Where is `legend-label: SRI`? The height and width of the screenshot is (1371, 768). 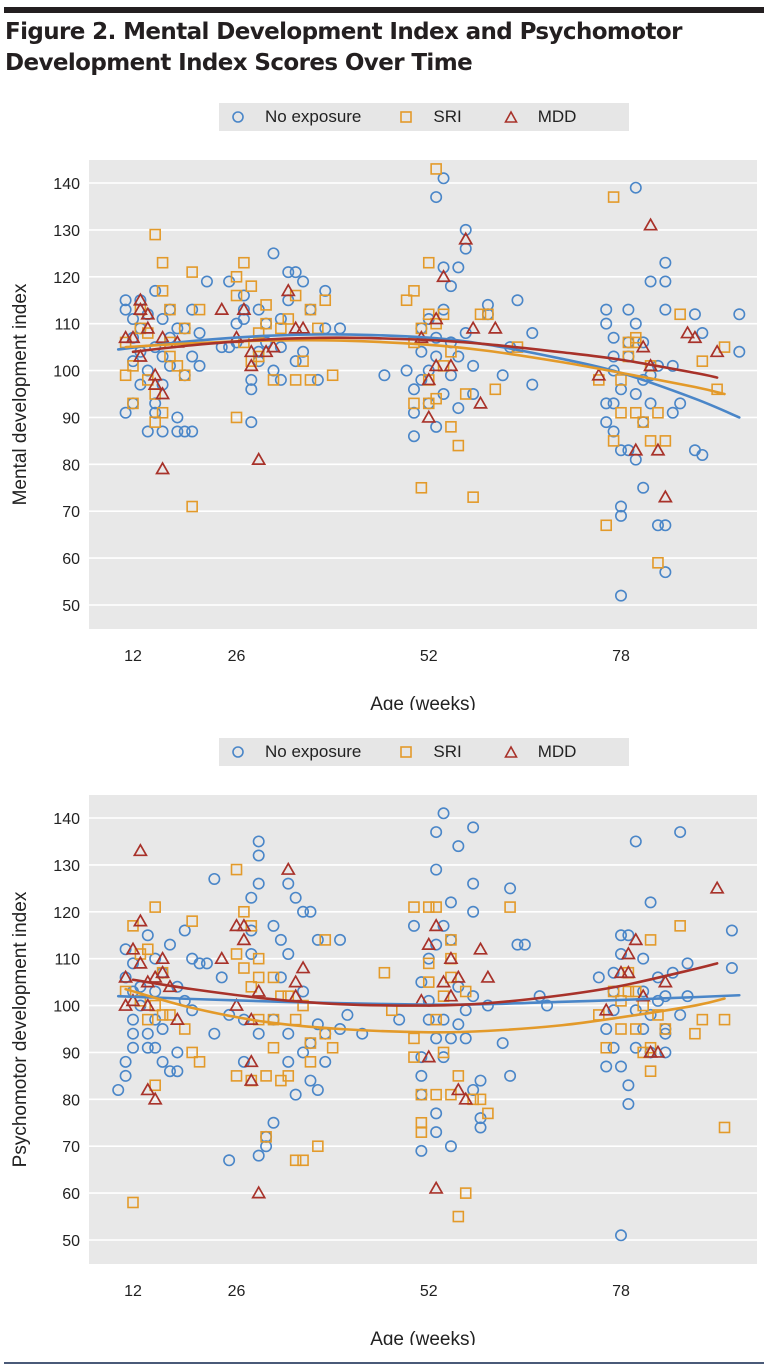 legend-label: SRI is located at coordinates (447, 116).